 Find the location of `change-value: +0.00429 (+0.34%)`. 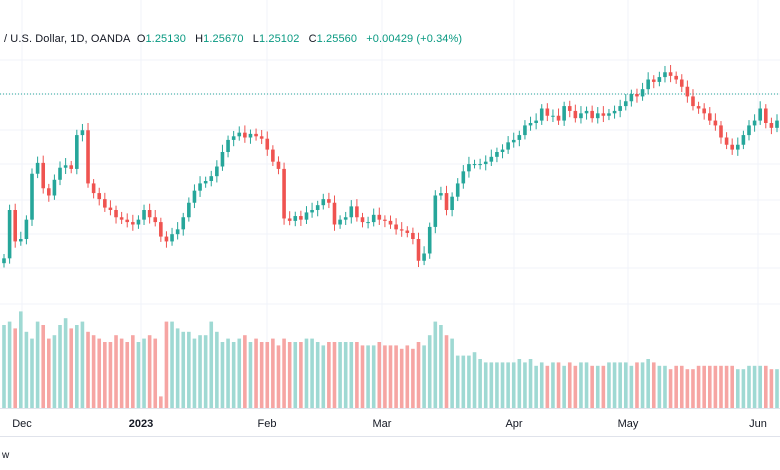

change-value: +0.00429 (+0.34%) is located at coordinates (414, 39).